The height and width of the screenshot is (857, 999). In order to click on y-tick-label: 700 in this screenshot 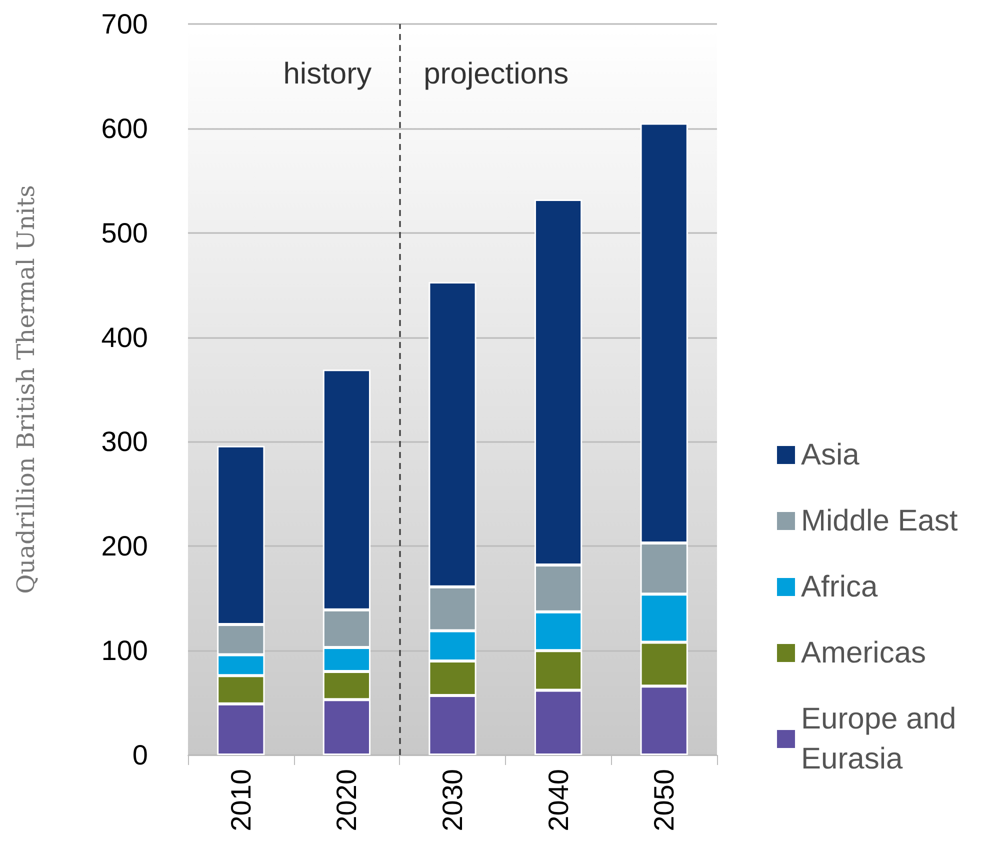, I will do `click(124, 24)`.